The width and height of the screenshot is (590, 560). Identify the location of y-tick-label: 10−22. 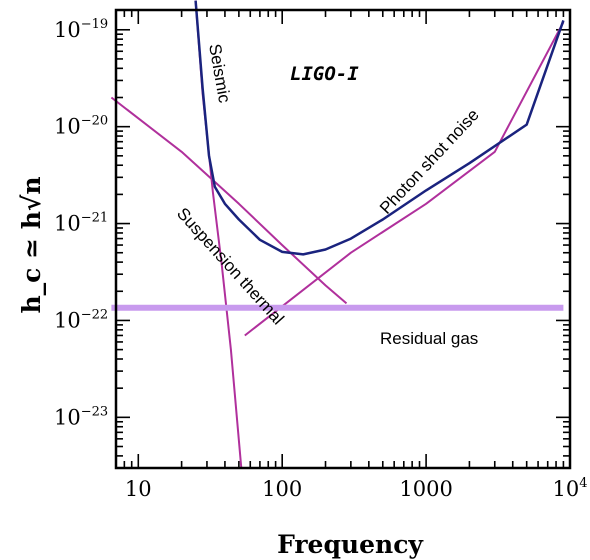
(81, 319).